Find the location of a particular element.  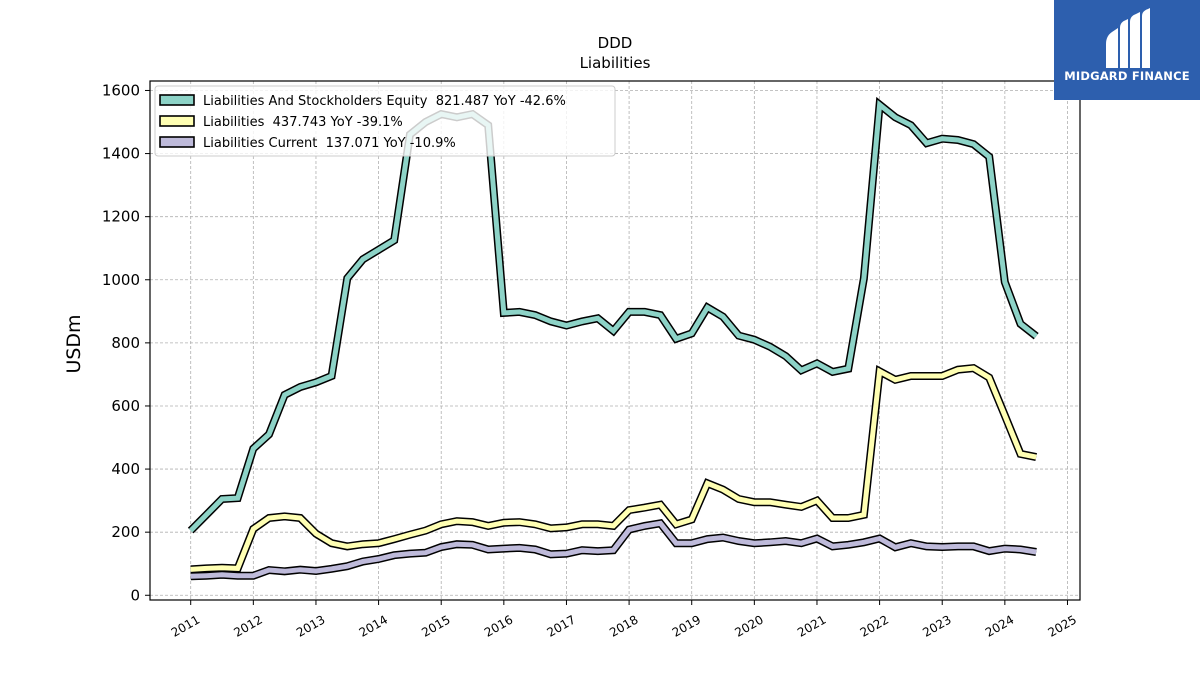

x-tick-label: 2019 is located at coordinates (686, 625).